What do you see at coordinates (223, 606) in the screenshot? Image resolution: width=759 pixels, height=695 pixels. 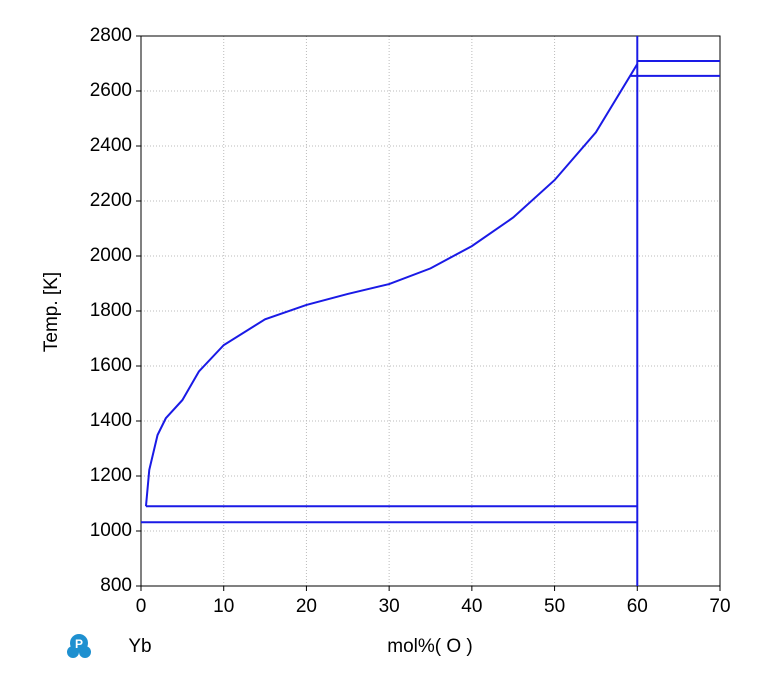 I see `x-tick-label: 10` at bounding box center [223, 606].